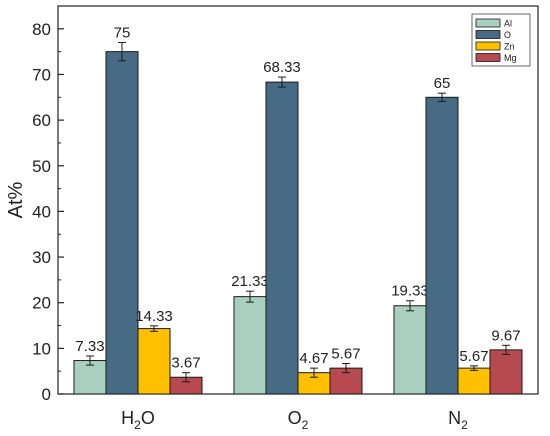  Describe the element at coordinates (41, 211) in the screenshot. I see `y-tick-label: 40` at that location.